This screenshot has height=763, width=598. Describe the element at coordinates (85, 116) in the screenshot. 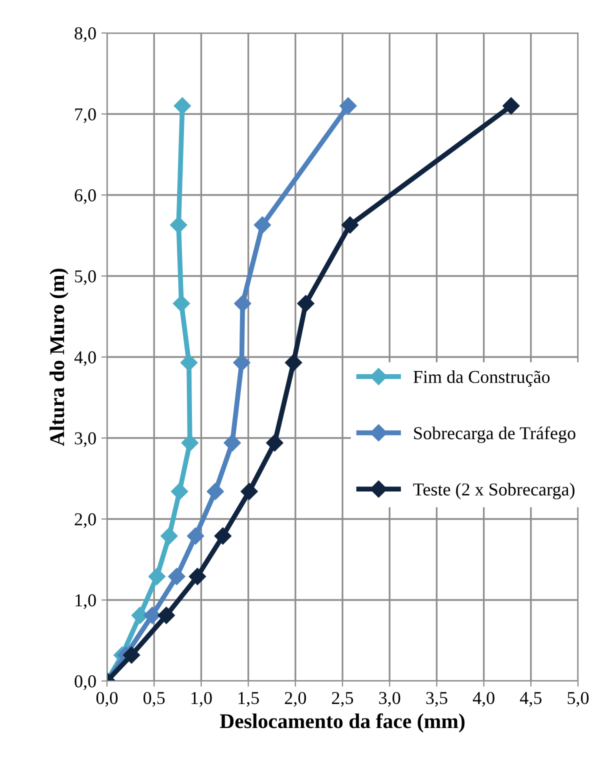

I see `y-tick-label: 7,0` at that location.